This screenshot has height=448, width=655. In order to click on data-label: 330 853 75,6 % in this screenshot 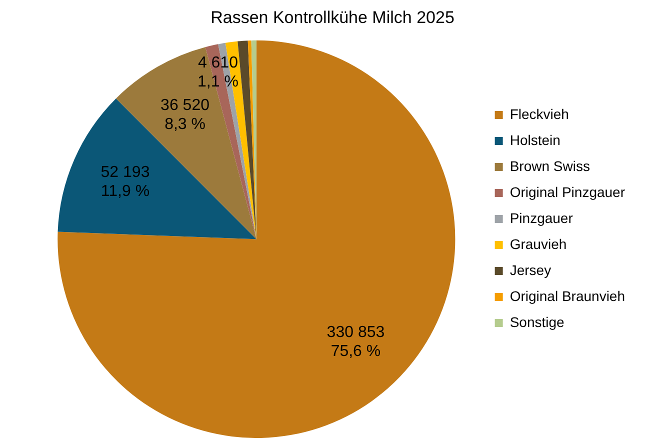, I will do `click(355, 342)`.